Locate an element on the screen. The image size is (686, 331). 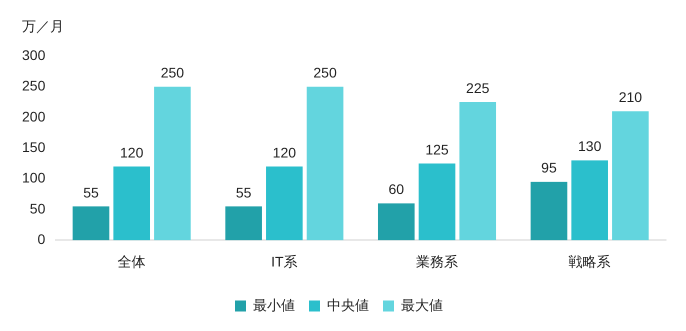
x-tick-label: IT系 is located at coordinates (284, 261).